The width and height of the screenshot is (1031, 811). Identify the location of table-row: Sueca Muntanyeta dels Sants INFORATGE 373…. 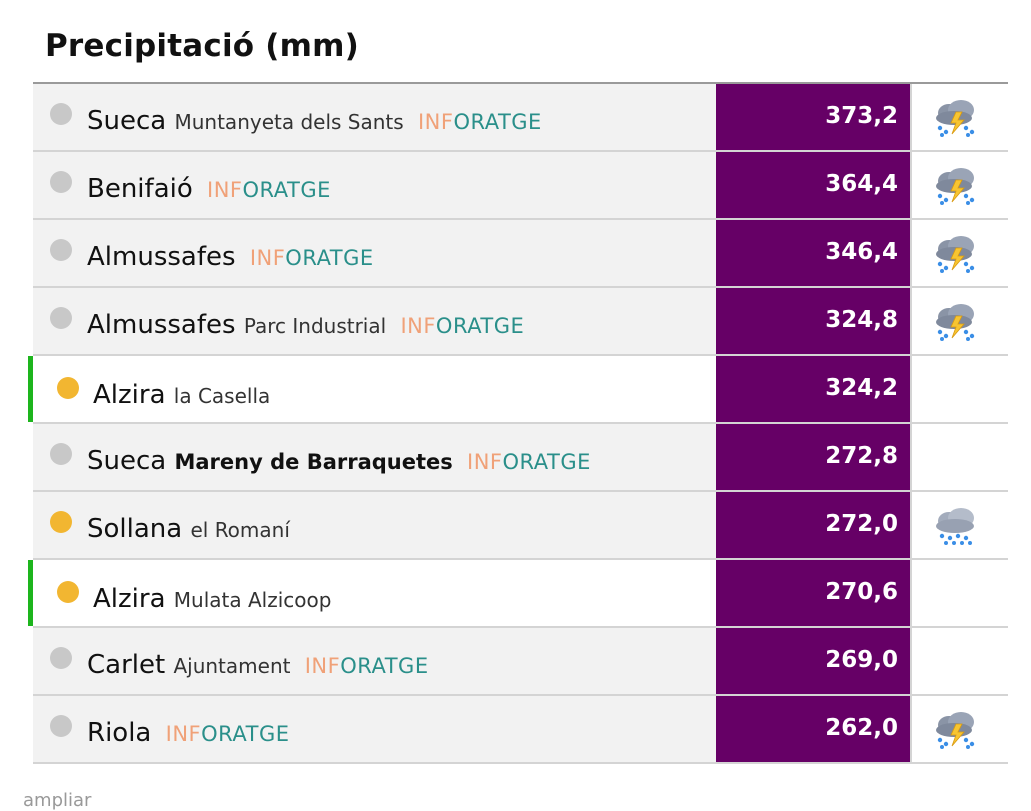
(520, 118).